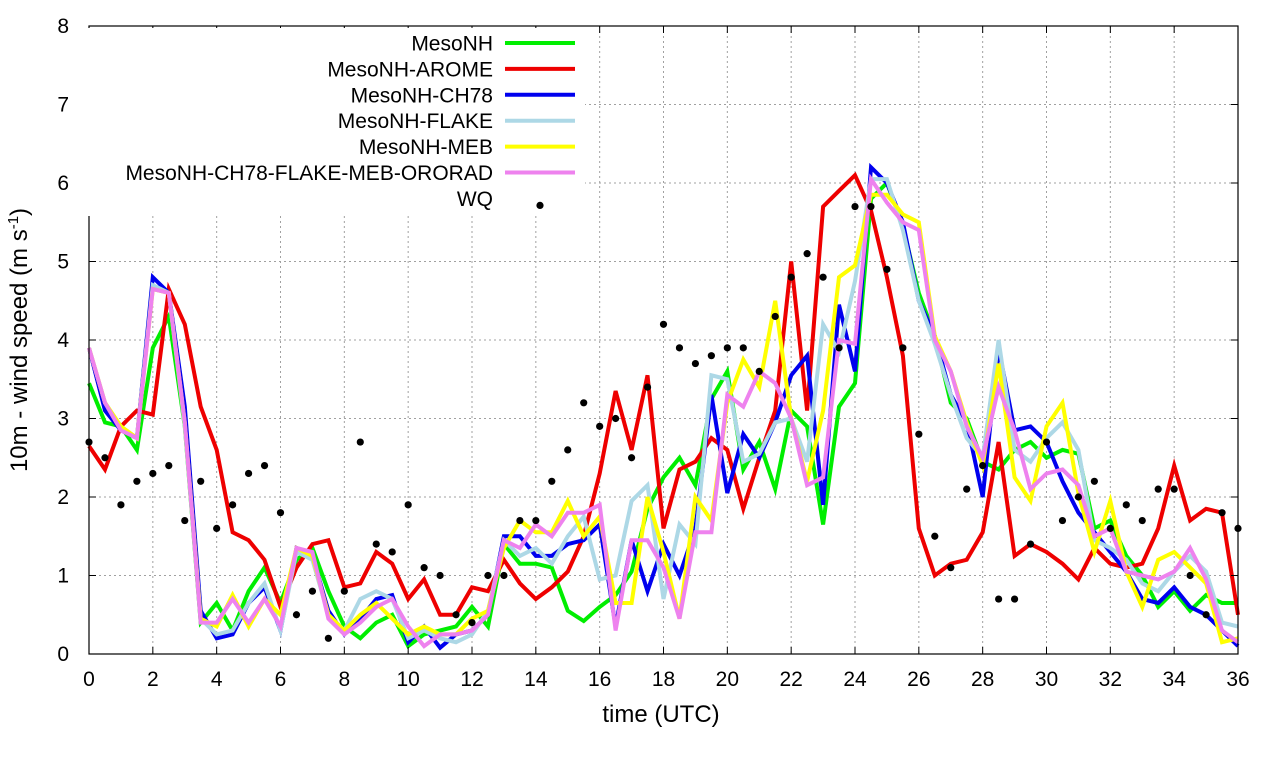 The width and height of the screenshot is (1280, 760). Describe the element at coordinates (63, 497) in the screenshot. I see `y-tick-label: 2` at that location.